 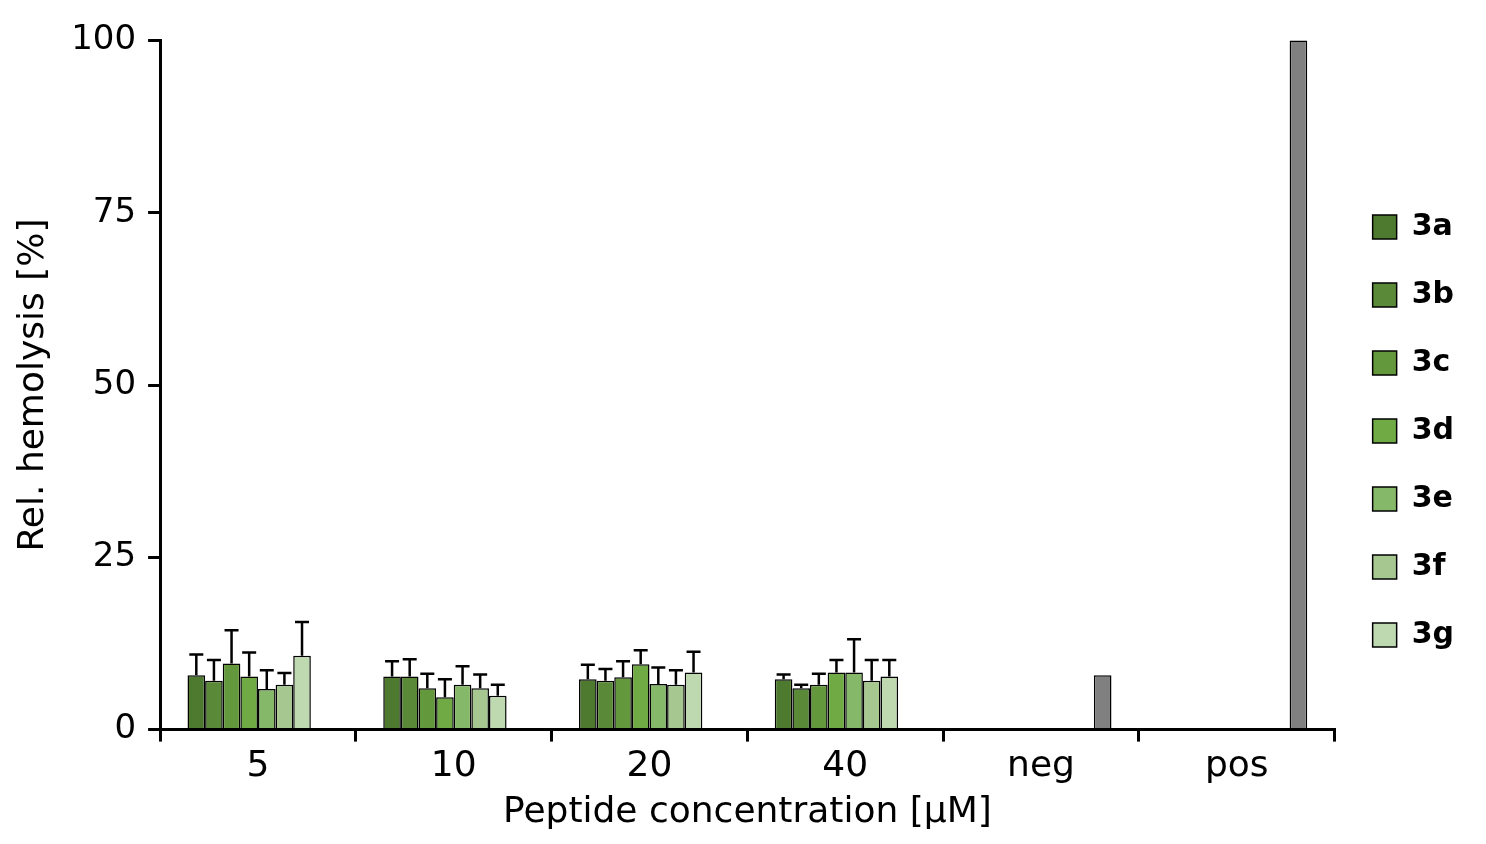 I want to click on x-axis-title: Peptide concentration [µM], so click(x=747, y=809).